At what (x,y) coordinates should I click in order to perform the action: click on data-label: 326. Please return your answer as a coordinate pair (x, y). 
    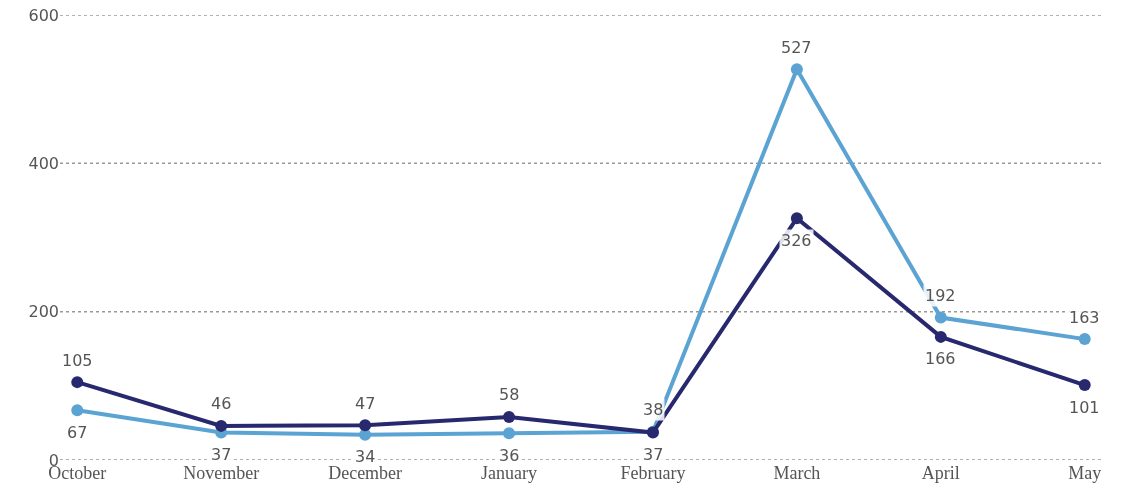
    Looking at the image, I should click on (796, 240).